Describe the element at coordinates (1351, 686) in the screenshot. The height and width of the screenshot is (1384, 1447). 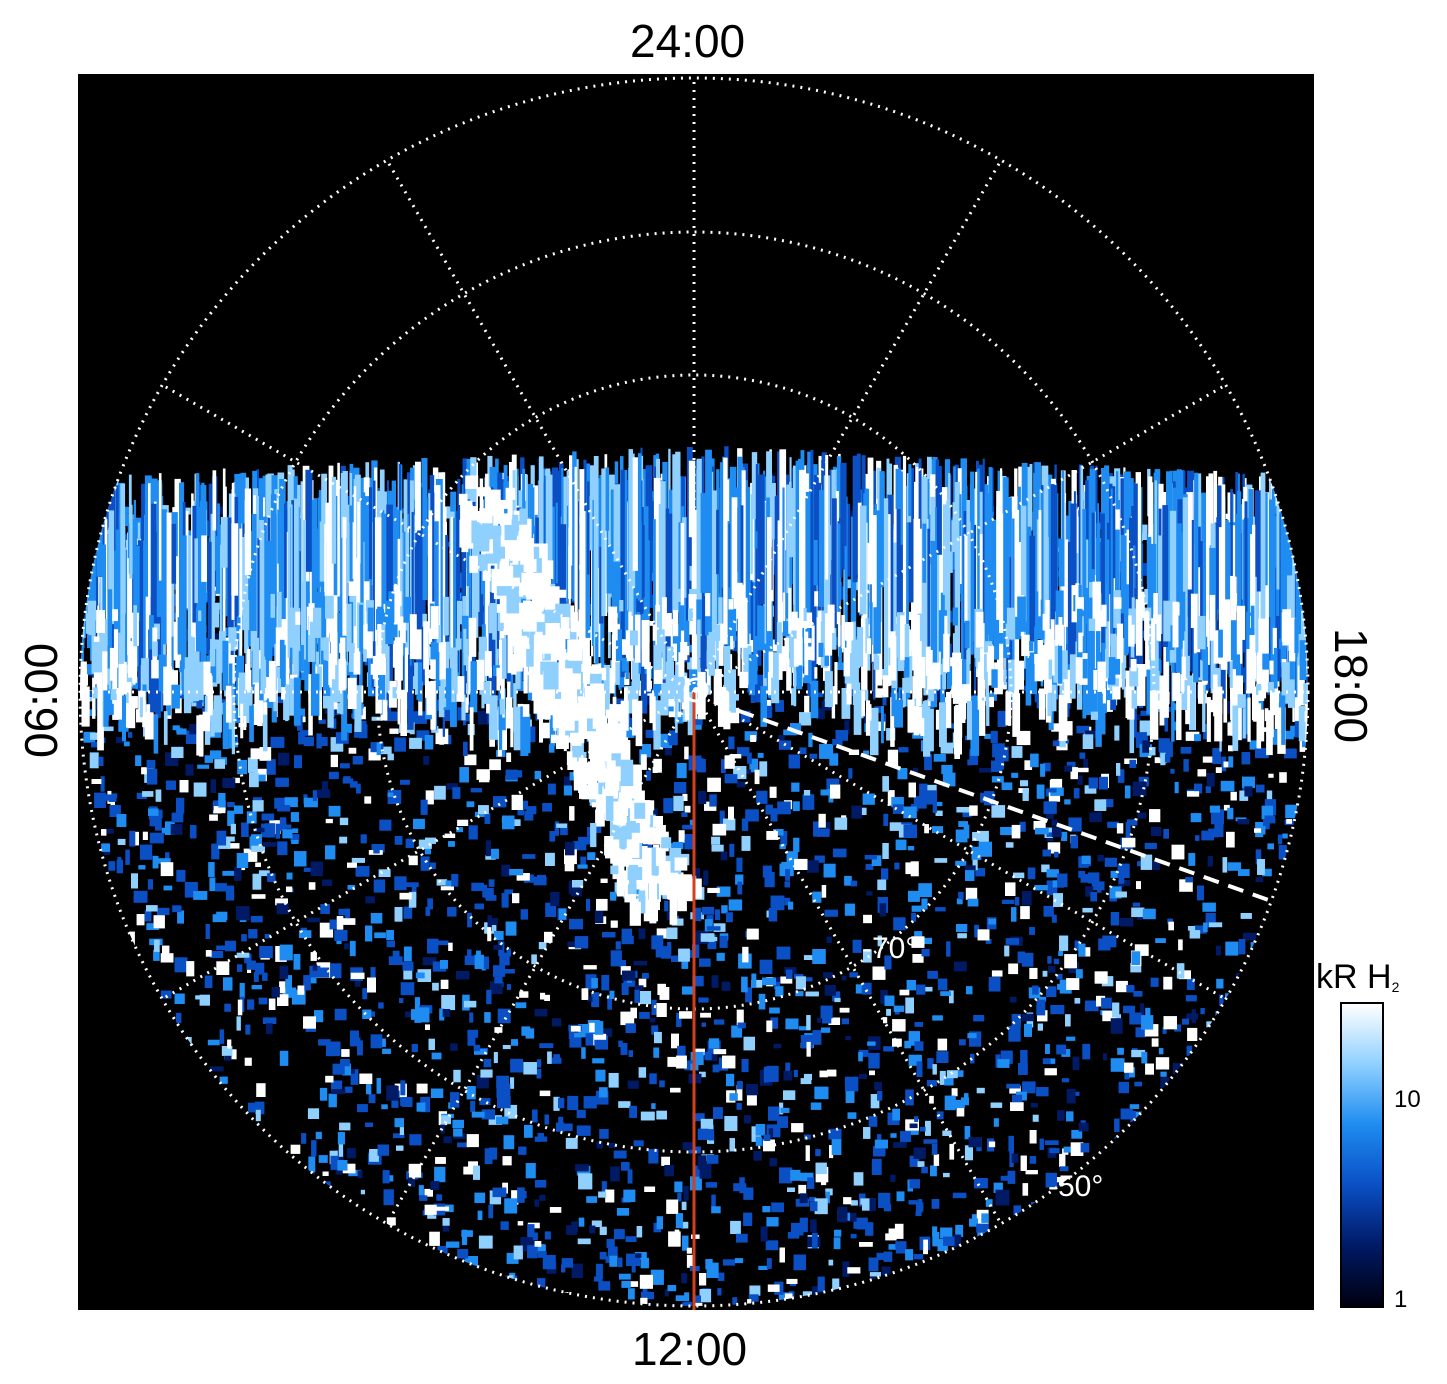
I see `lt-label-18: 18:00` at that location.